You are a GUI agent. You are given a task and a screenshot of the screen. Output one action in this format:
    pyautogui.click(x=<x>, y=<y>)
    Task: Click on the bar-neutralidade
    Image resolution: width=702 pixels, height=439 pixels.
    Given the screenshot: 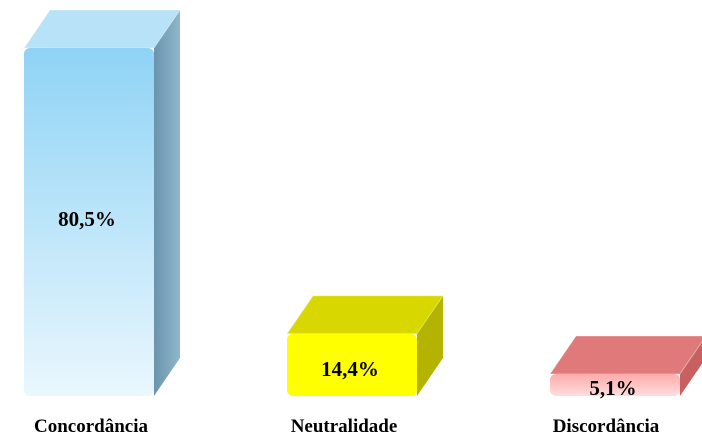 What is the action you would take?
    pyautogui.click(x=365, y=345)
    